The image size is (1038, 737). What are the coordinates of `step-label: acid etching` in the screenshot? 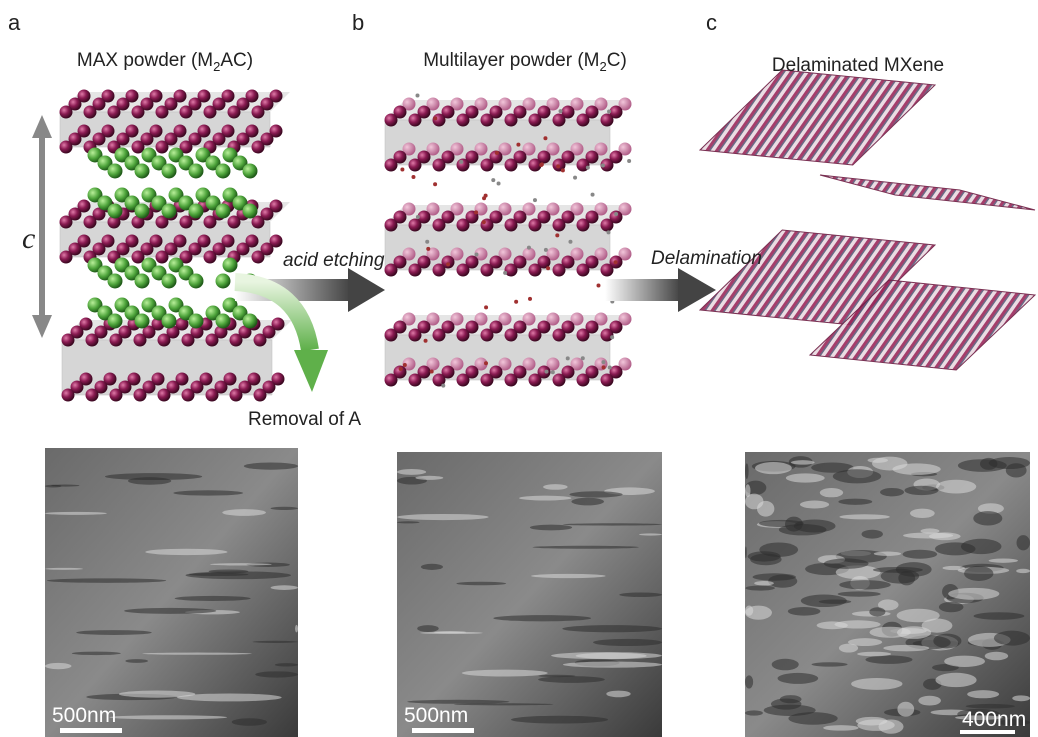 It's located at (334, 260).